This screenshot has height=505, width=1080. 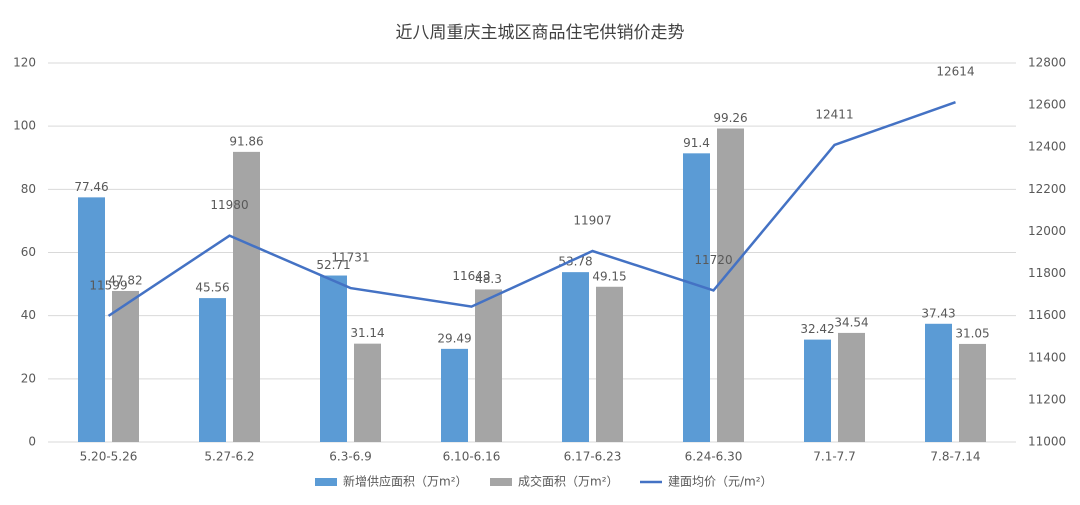 What do you see at coordinates (28, 315) in the screenshot?
I see `y-tick-label: 40` at bounding box center [28, 315].